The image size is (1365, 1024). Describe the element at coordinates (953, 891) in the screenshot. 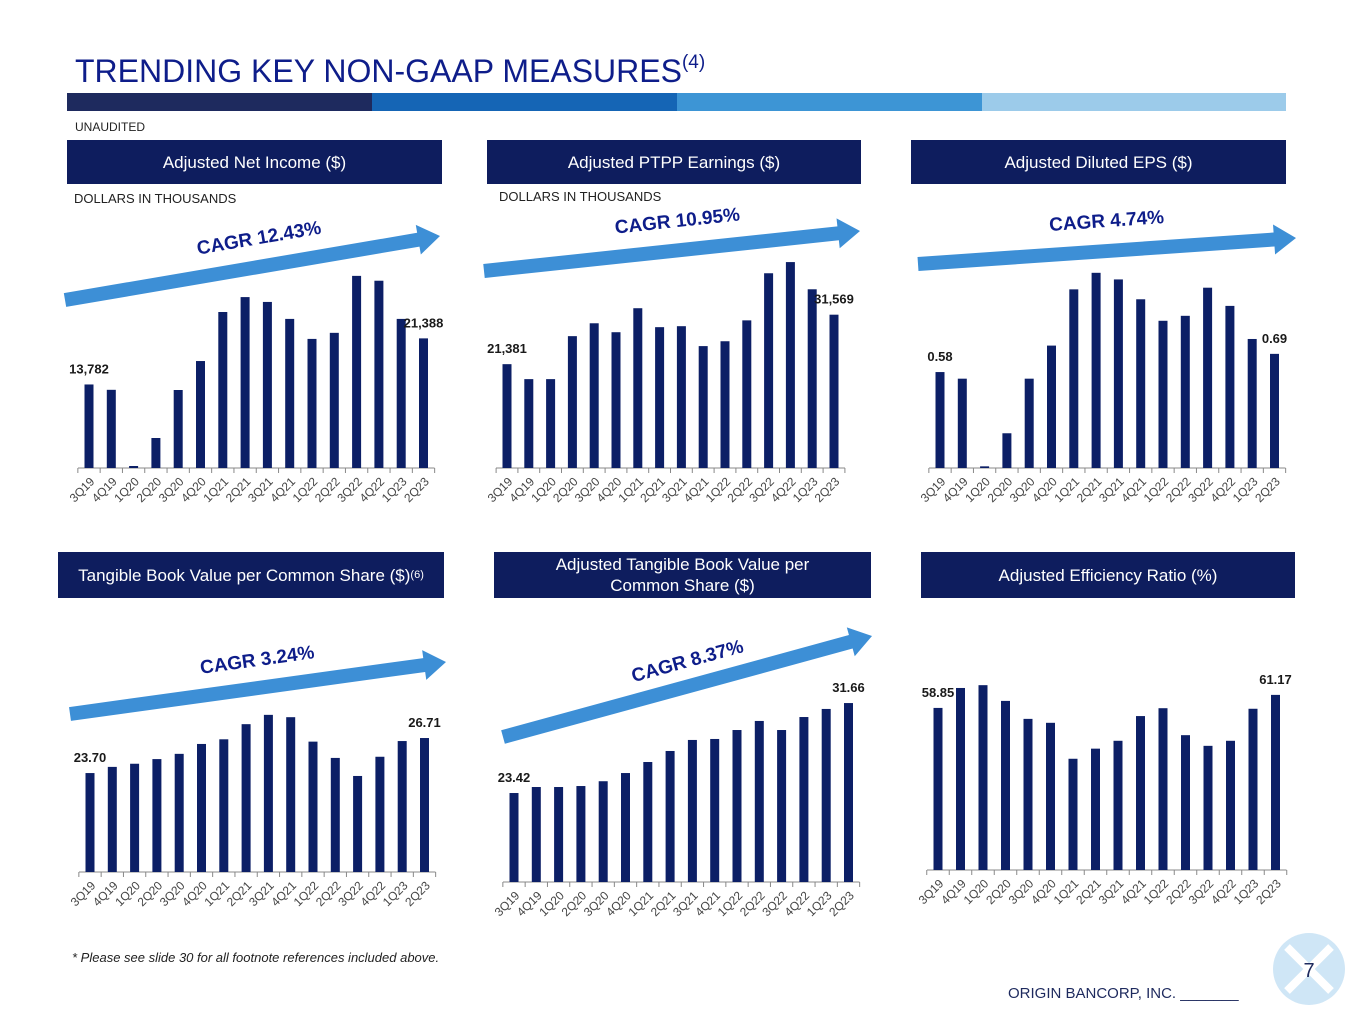

I see `x-tick-label: 4Q19` at that location.